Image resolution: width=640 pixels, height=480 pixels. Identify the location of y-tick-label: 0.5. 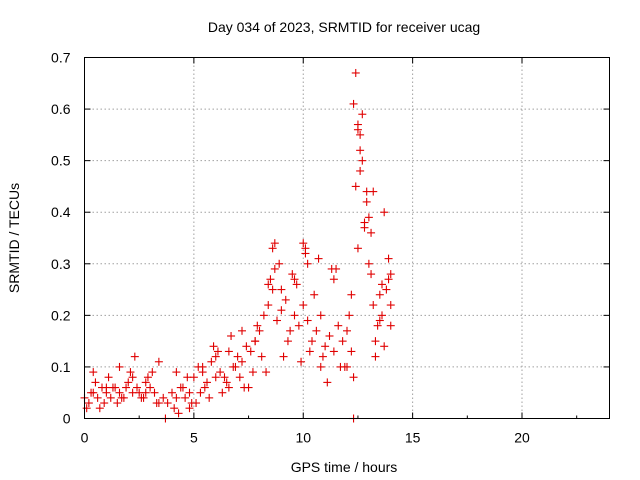
(61, 161).